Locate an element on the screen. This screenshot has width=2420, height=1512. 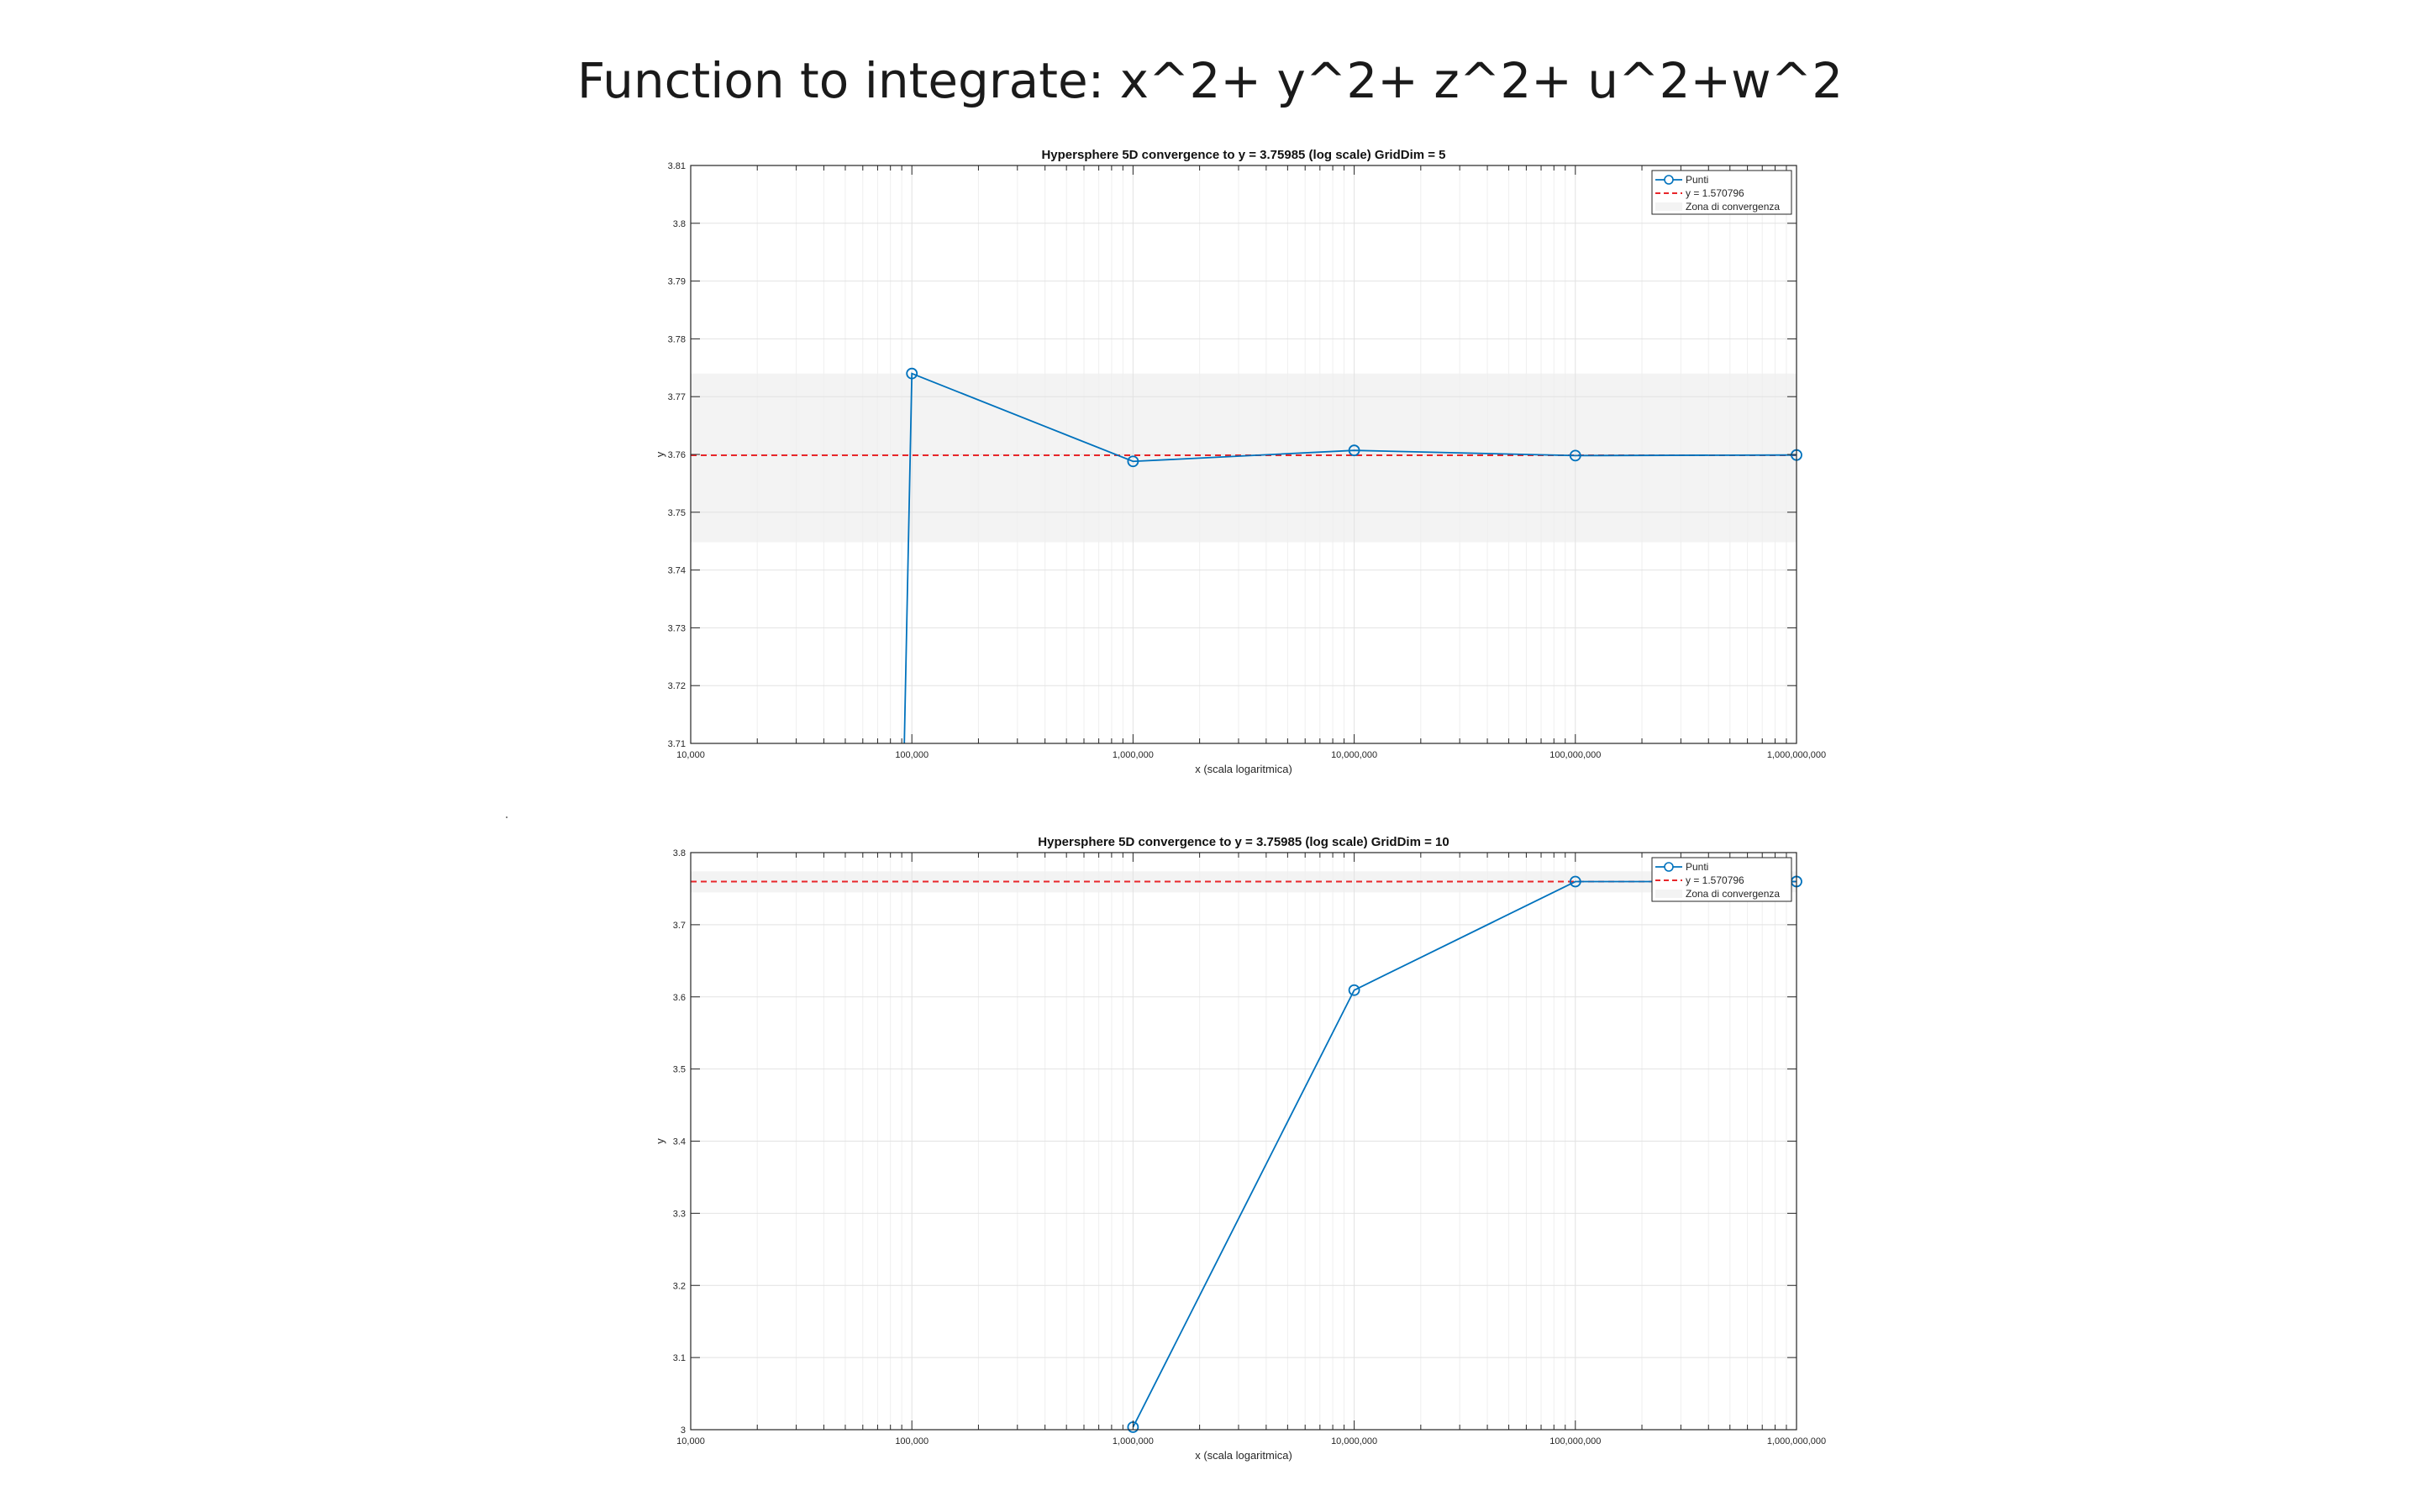
y-tick-label: 3.78 is located at coordinates (677, 339).